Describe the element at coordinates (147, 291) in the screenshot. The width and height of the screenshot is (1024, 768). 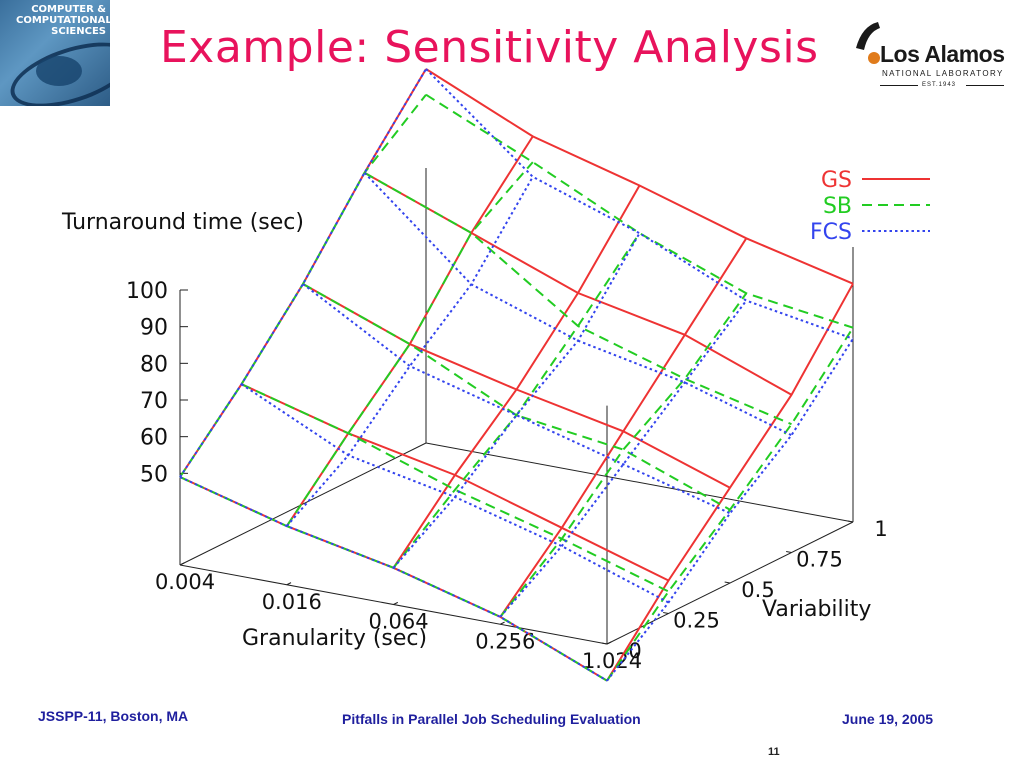
I see `z-tick-label: 100` at that location.